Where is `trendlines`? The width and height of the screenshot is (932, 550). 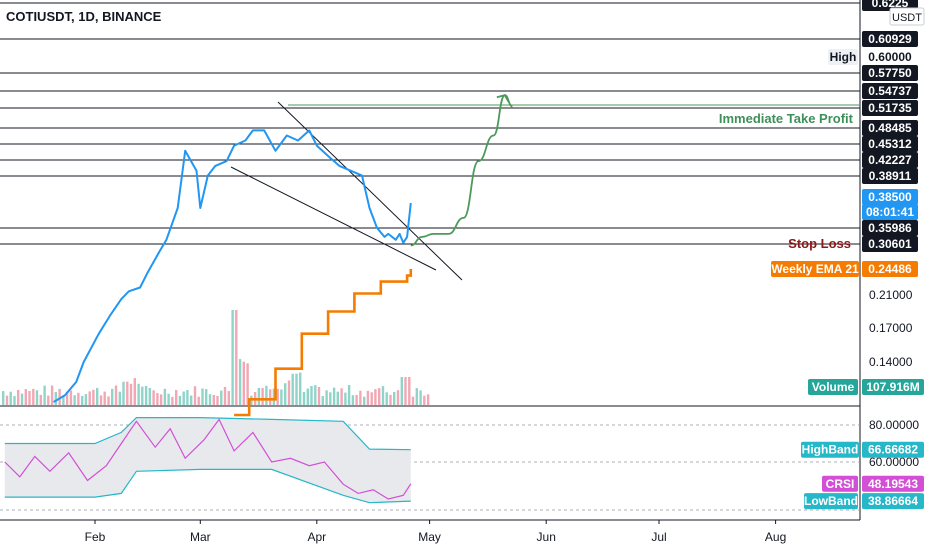
trendlines is located at coordinates (346, 191).